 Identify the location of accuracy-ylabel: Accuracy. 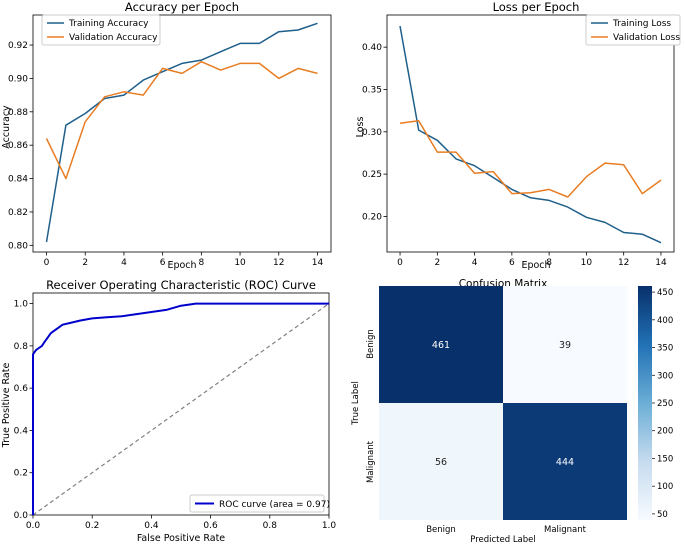
(6, 127).